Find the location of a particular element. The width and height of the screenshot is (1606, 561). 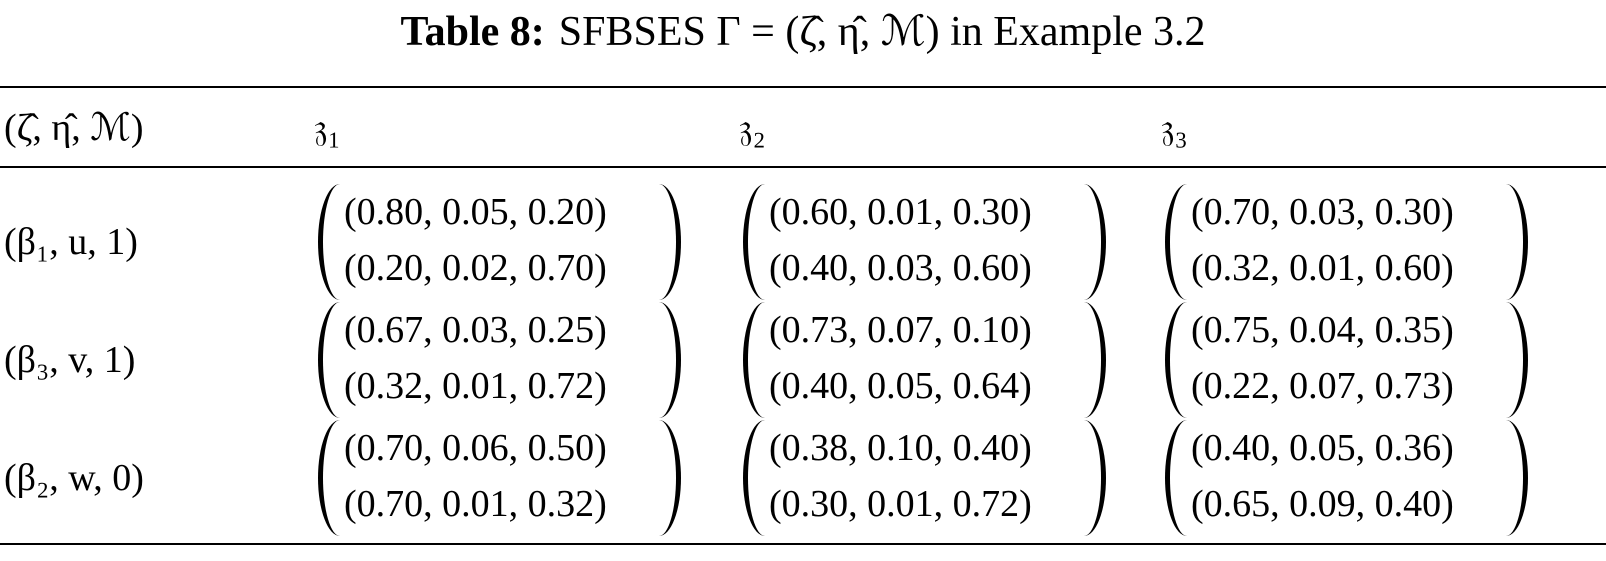

cell-line: (0.67, 0.03, 0.25) is located at coordinates (475, 330).